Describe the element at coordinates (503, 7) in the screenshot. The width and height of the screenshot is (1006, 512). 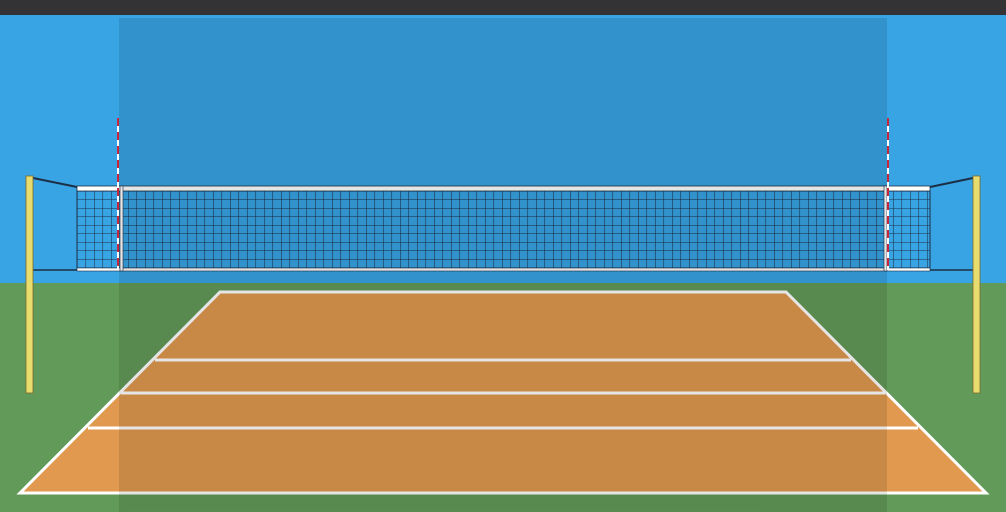
I see `top-bar` at that location.